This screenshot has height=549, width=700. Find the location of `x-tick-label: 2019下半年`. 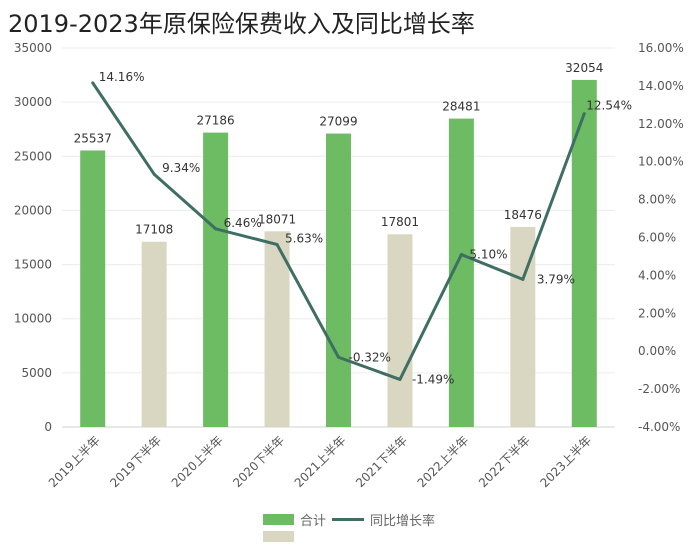

x-tick-label: 2019下半年 is located at coordinates (135, 461).